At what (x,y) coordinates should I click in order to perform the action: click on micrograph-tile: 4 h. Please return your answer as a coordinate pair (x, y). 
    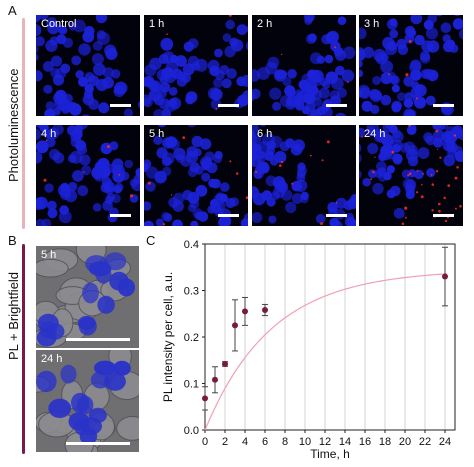
    Looking at the image, I should click on (88, 175).